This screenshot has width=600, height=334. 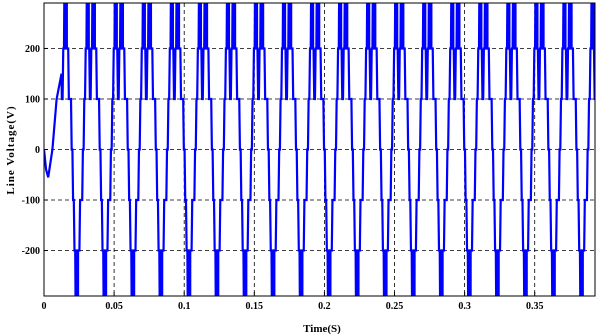 What do you see at coordinates (464, 306) in the screenshot?
I see `x-tick-label-6: 0.3` at bounding box center [464, 306].